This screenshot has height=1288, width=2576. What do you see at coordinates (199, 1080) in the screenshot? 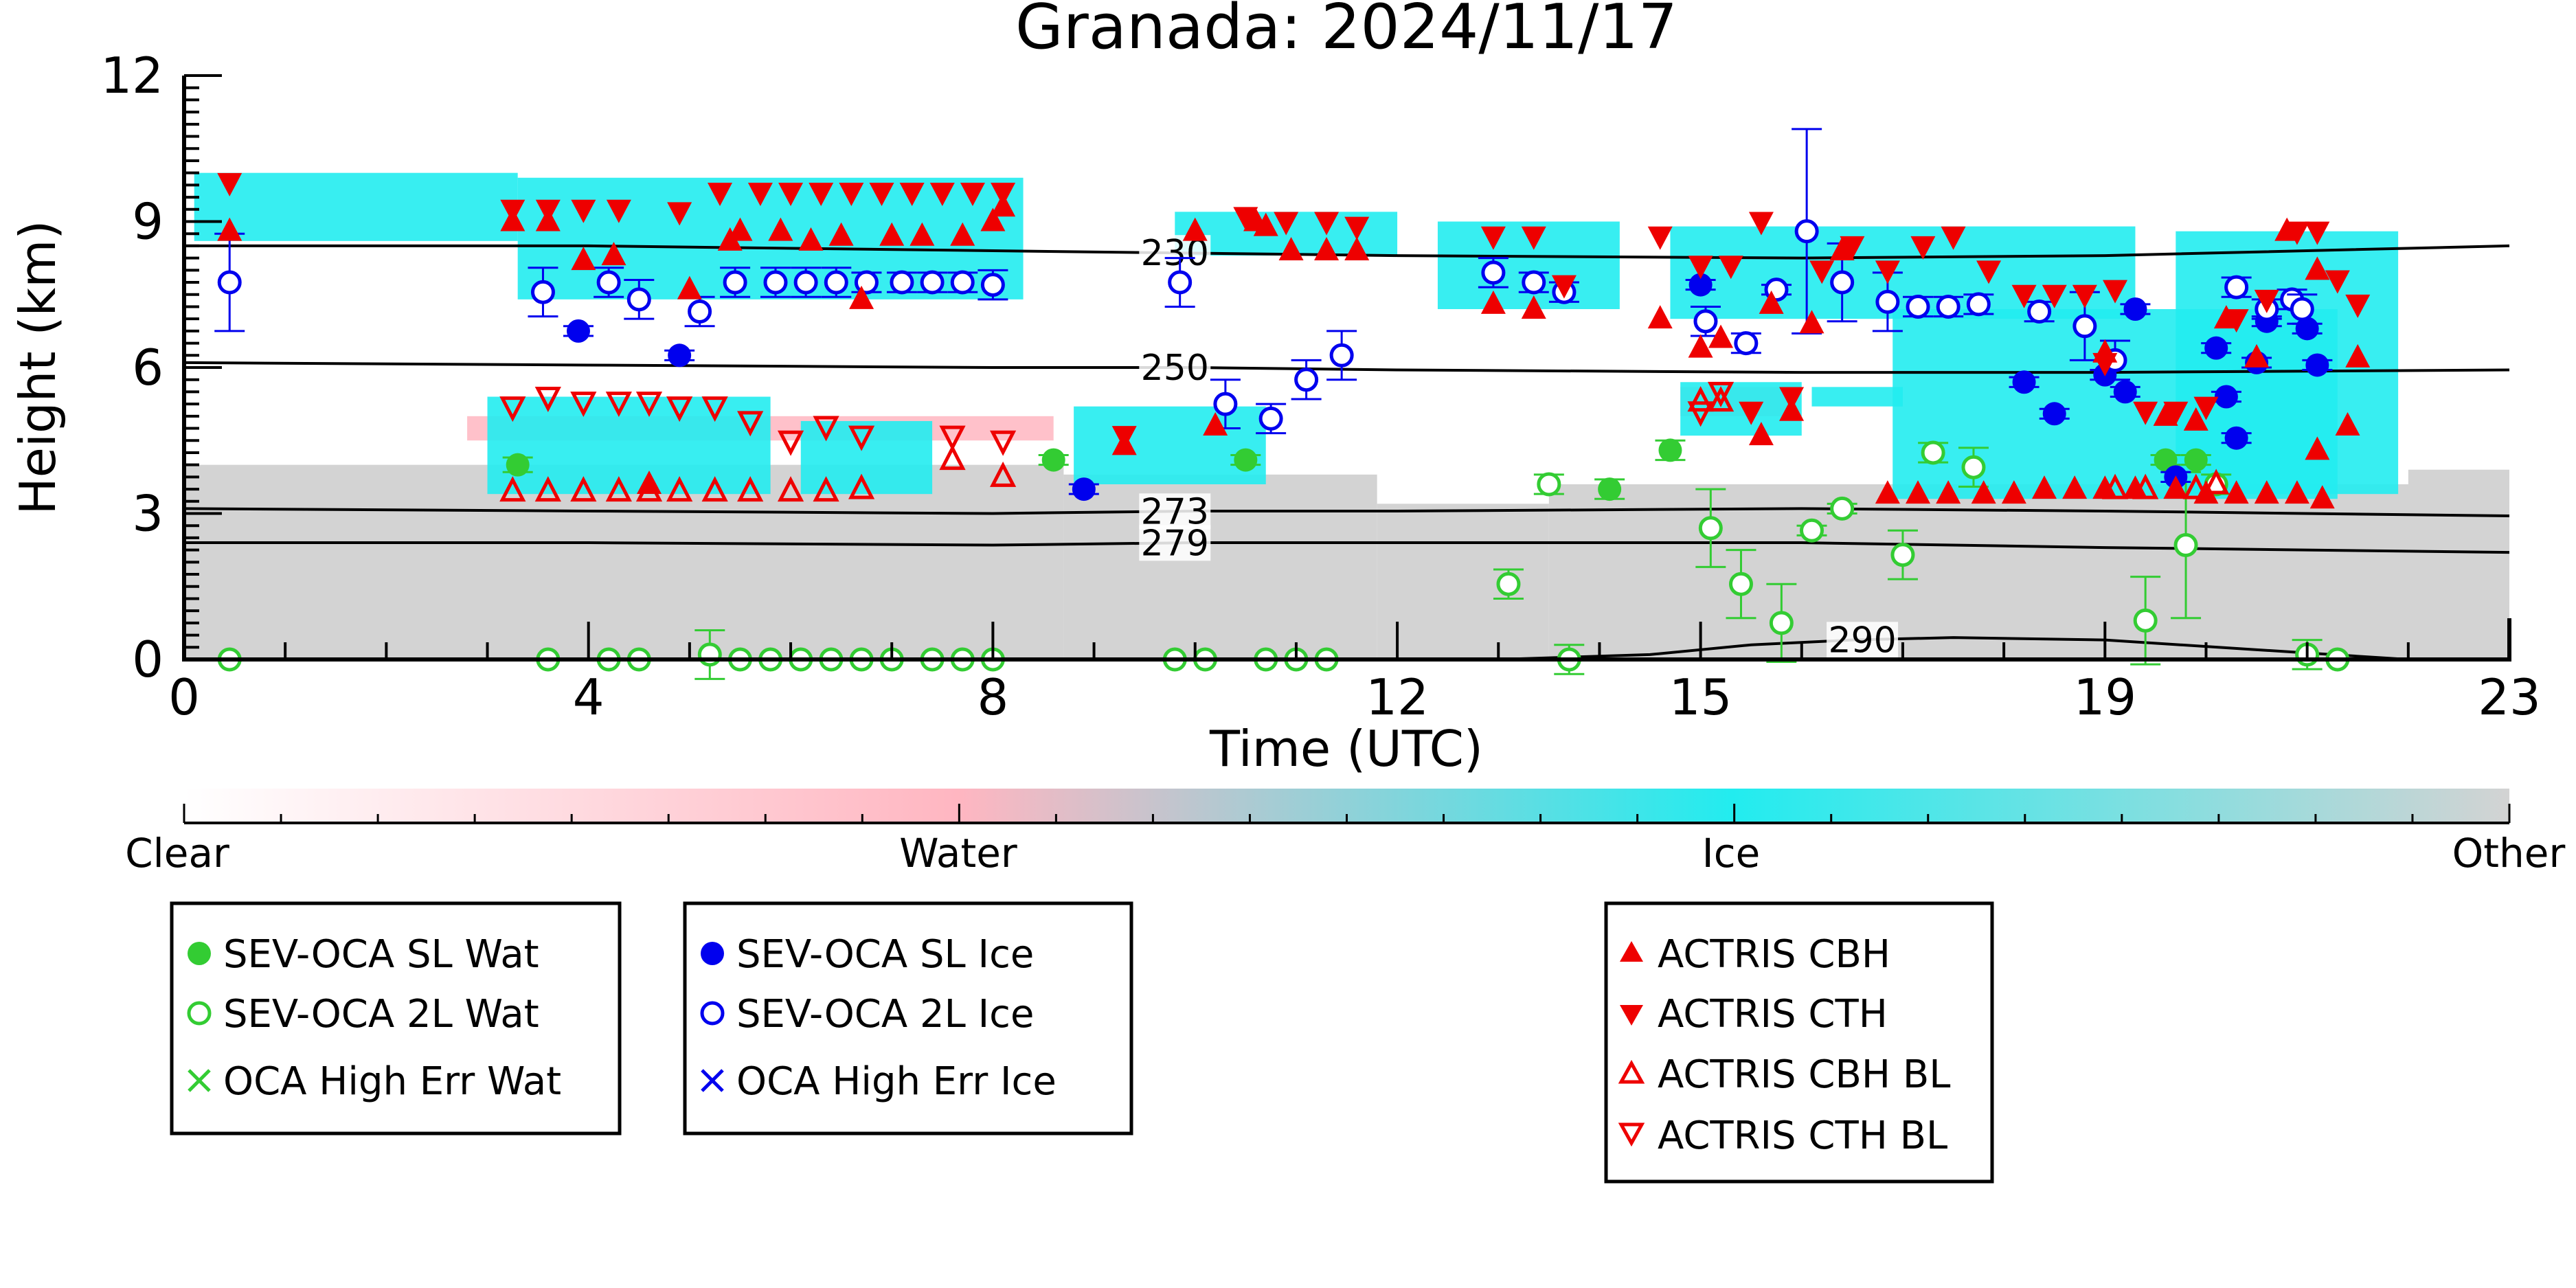
I see `legend-marker-oca-err-wat` at bounding box center [199, 1080].